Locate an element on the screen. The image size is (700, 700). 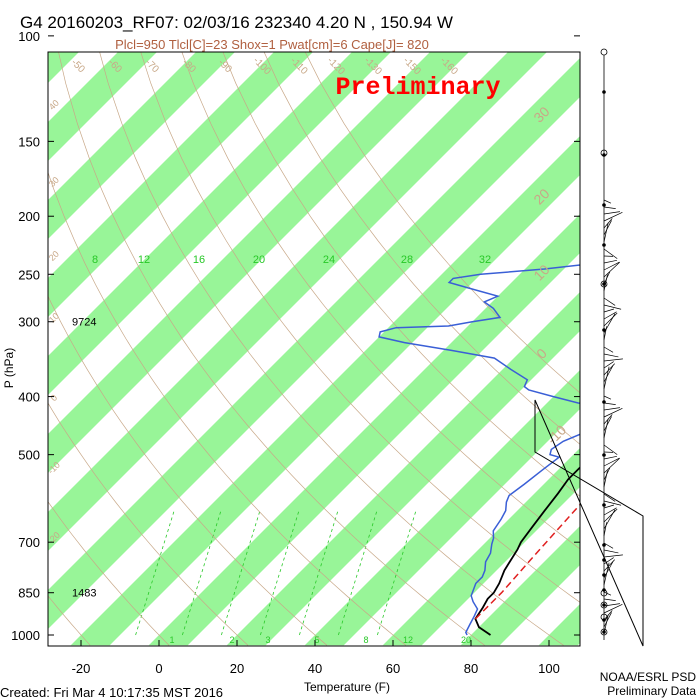
y-tick-label: 700 is located at coordinates (29, 542).